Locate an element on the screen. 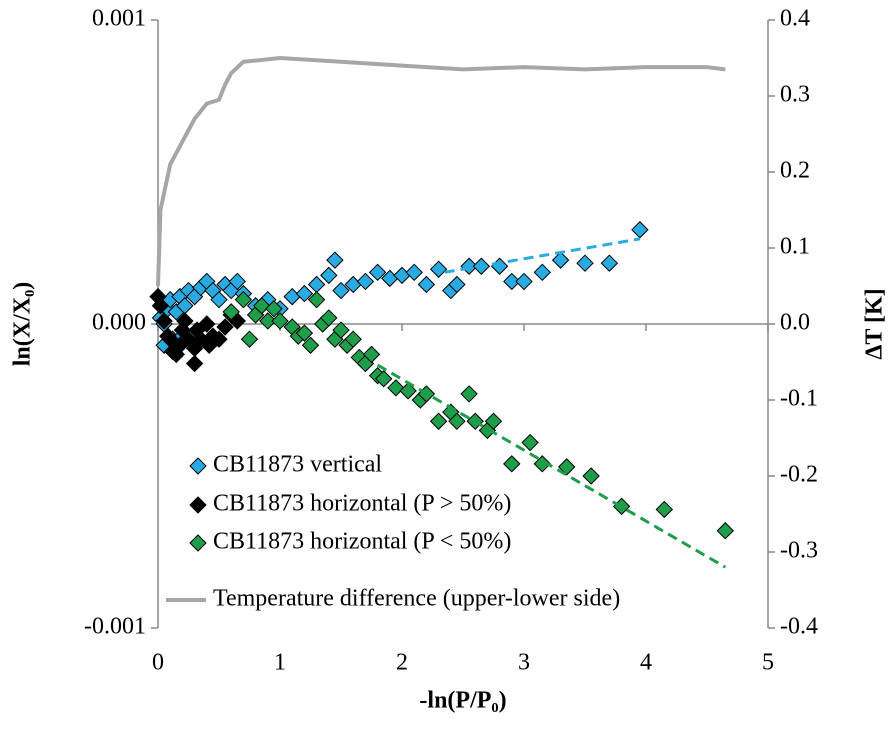 Image resolution: width=895 pixels, height=730 pixels. y-tick-label: 0.001 is located at coordinates (119, 19).